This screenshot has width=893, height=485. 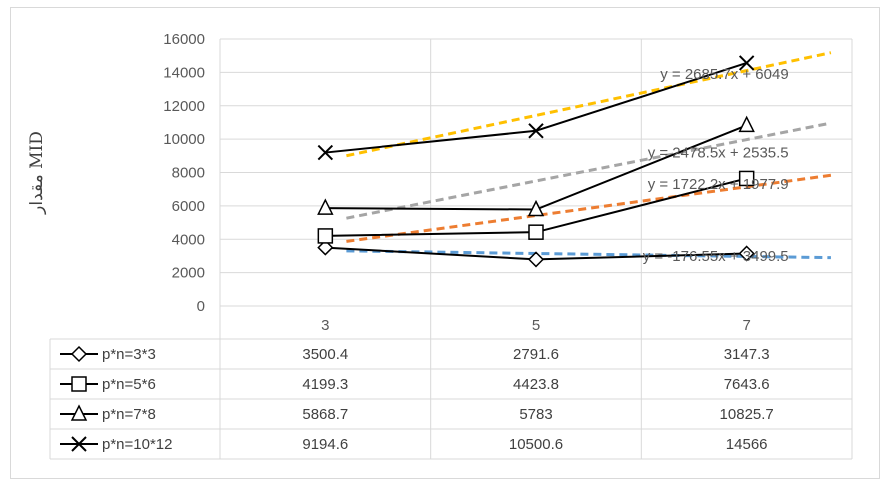 I want to click on legend-label: p*n=5*6, so click(x=129, y=384).